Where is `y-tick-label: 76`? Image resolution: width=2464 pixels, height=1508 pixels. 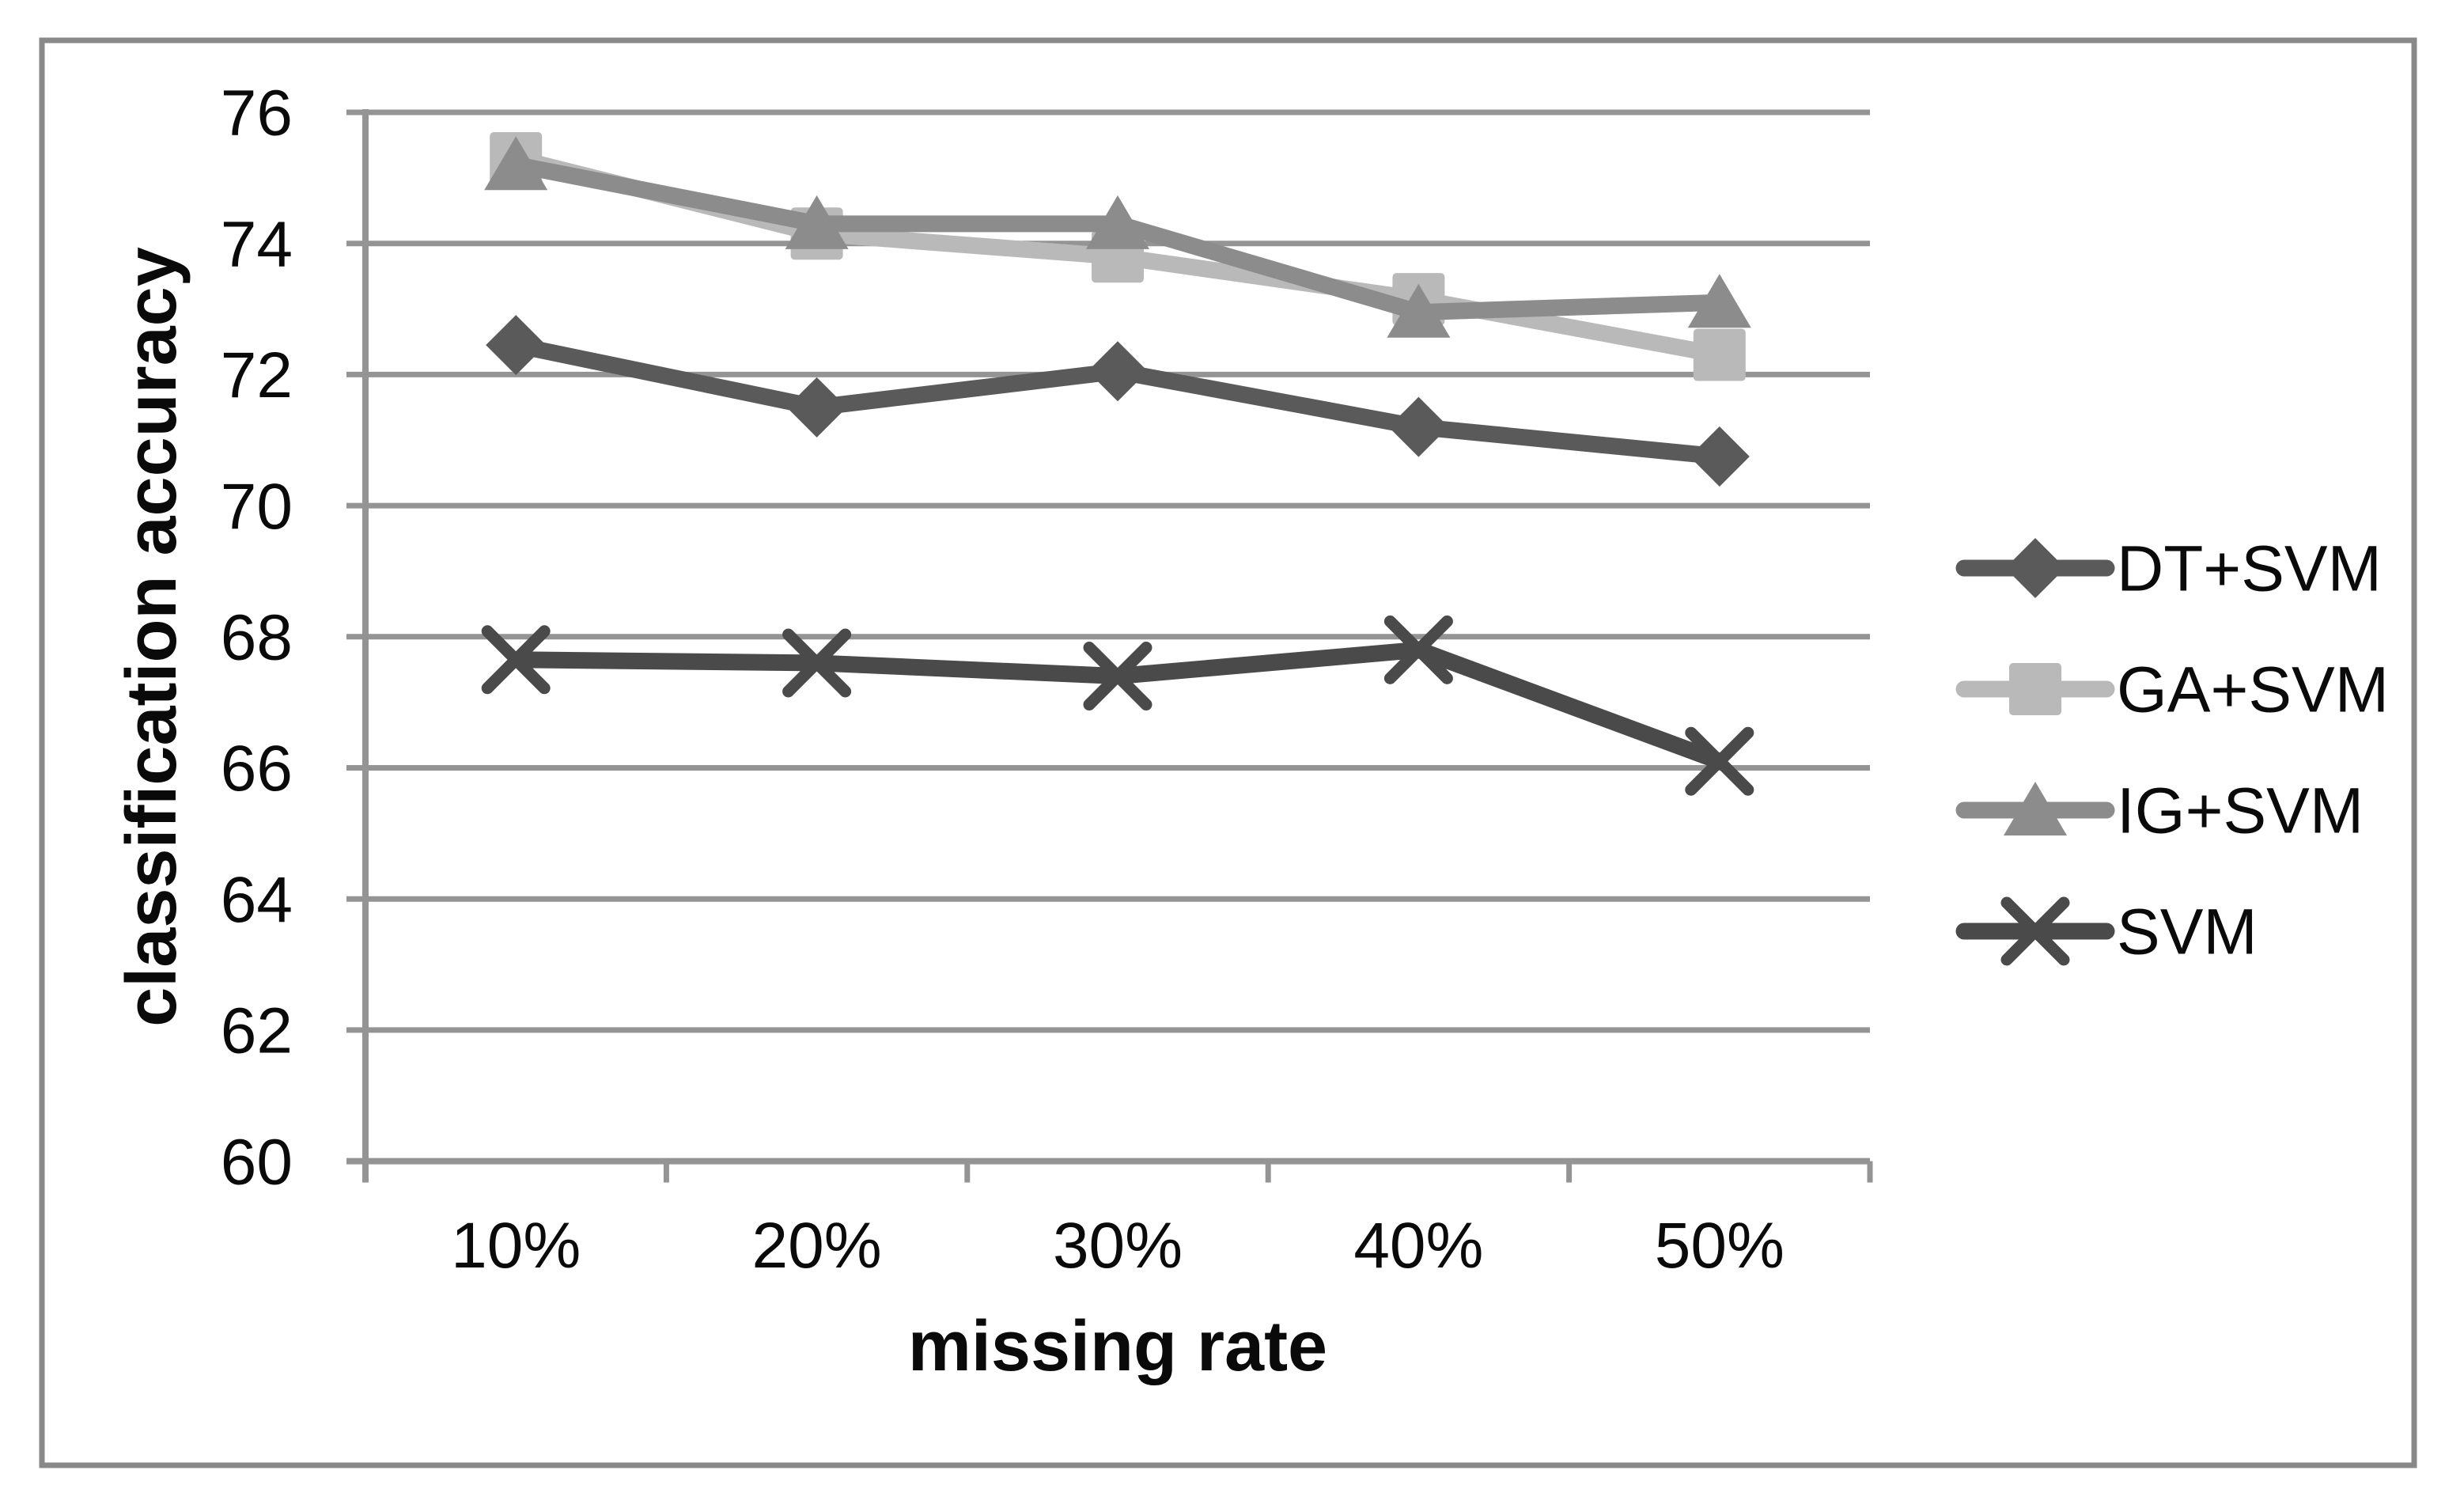
y-tick-label: 76 is located at coordinates (257, 114).